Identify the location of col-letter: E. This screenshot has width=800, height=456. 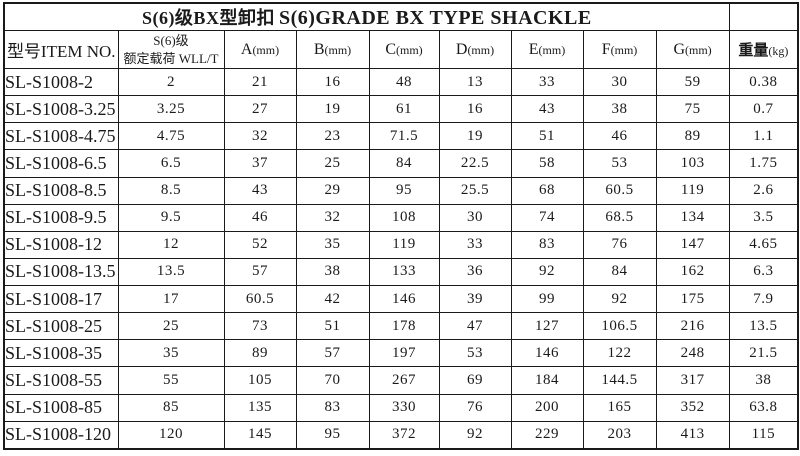
(533, 49).